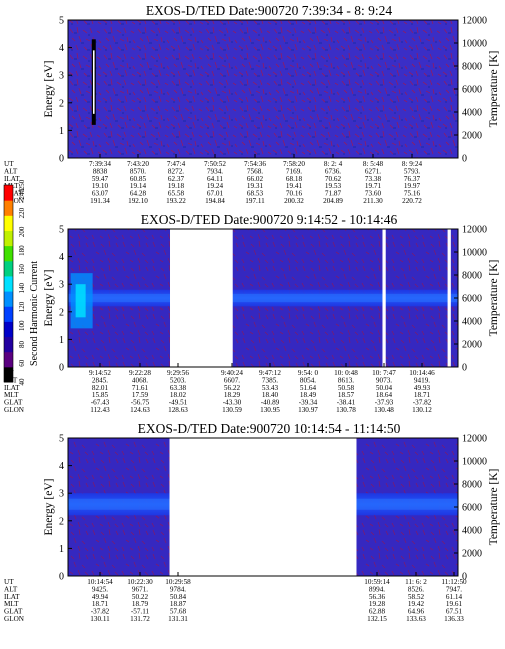 Image resolution: width=505 pixels, height=649 pixels. What do you see at coordinates (178, 619) in the screenshot?
I see `ephemeris-value: 131.31` at bounding box center [178, 619].